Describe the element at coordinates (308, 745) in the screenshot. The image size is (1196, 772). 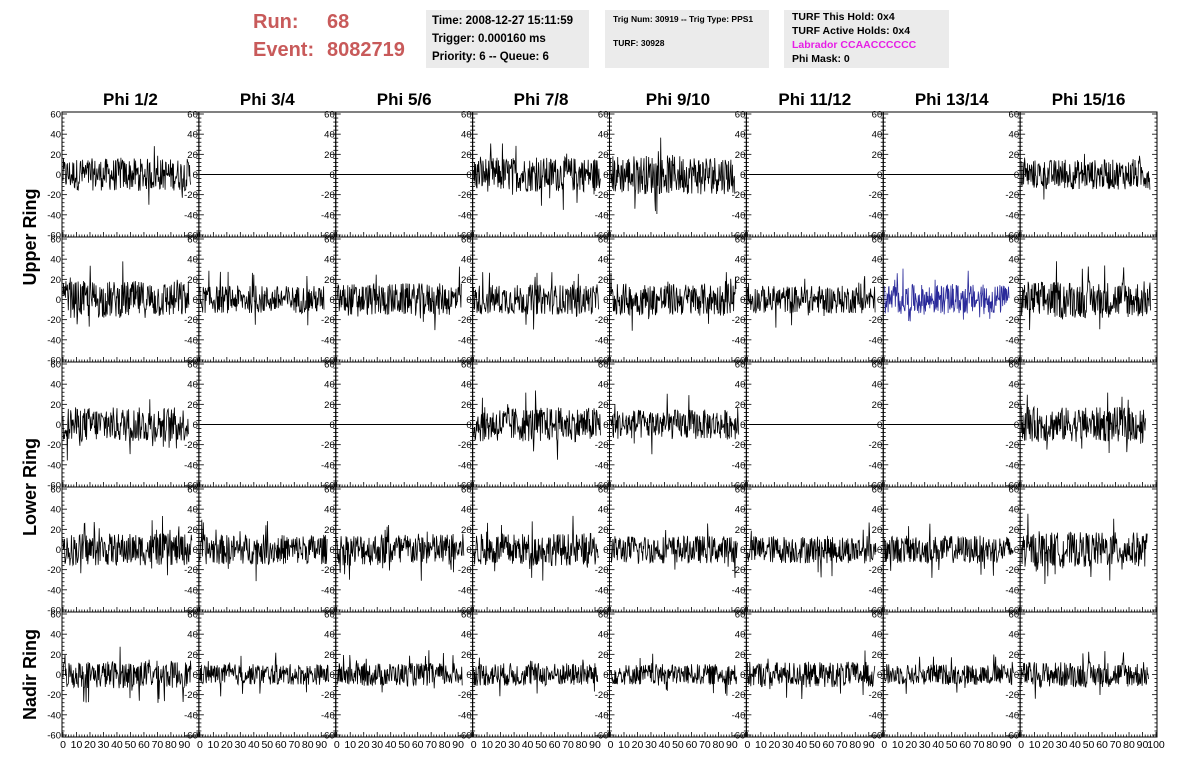
I see `x-tick-label: 80` at that location.